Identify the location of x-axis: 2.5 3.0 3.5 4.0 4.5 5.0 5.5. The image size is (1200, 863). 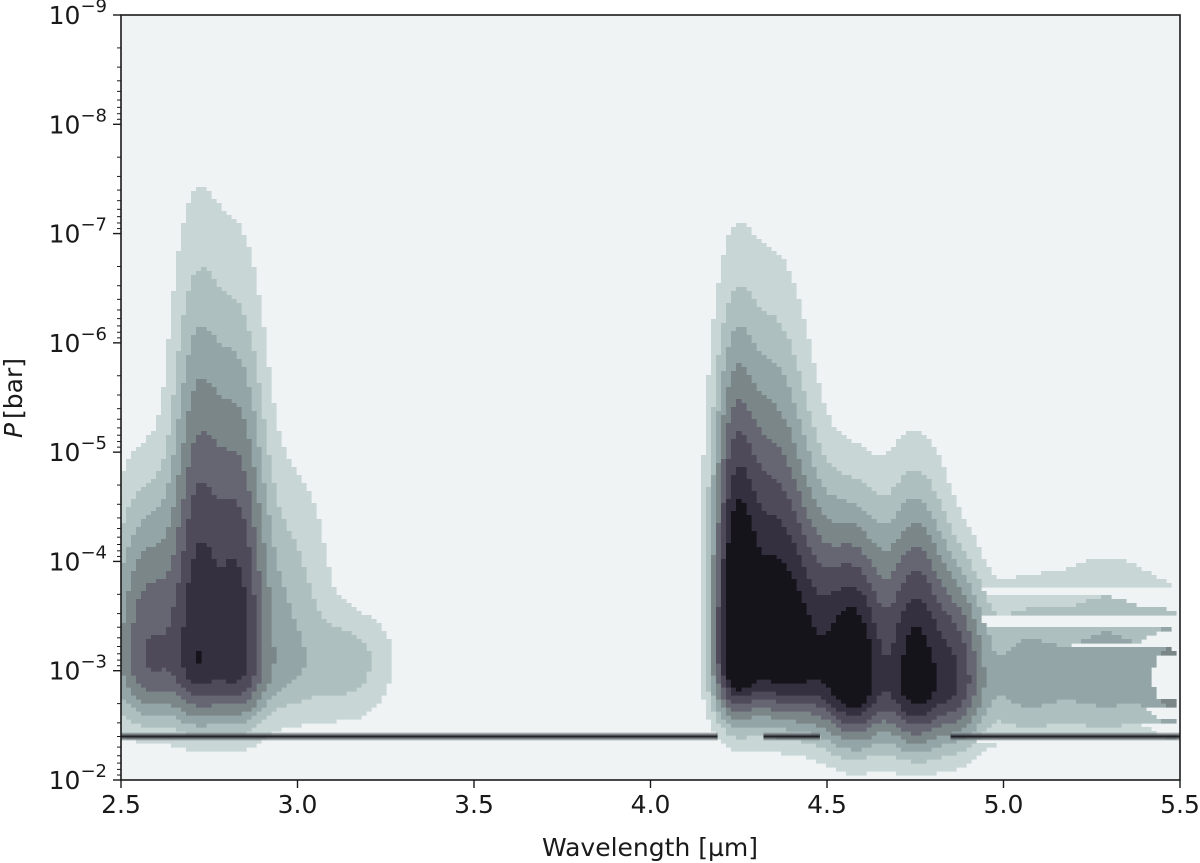
(650, 799).